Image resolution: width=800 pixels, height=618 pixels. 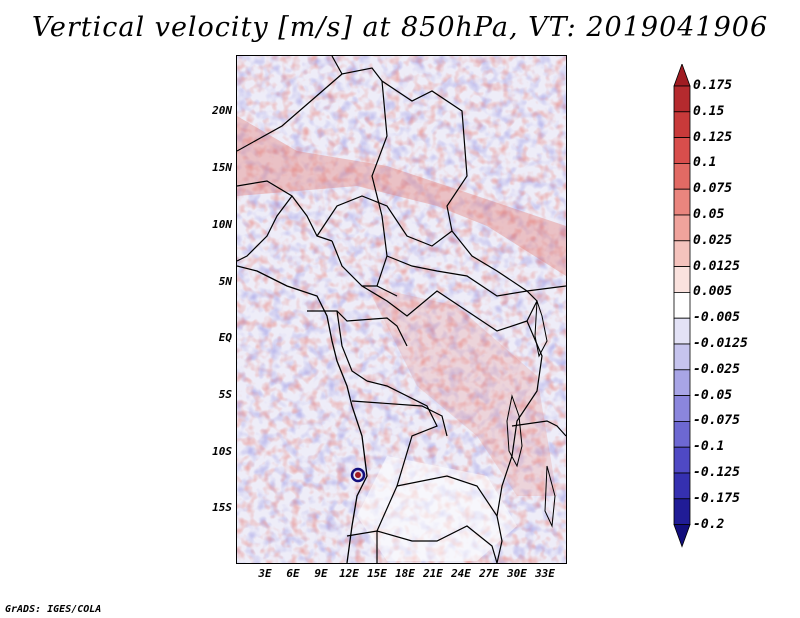 I want to click on colorbar-label: -0.025, so click(x=716, y=369).